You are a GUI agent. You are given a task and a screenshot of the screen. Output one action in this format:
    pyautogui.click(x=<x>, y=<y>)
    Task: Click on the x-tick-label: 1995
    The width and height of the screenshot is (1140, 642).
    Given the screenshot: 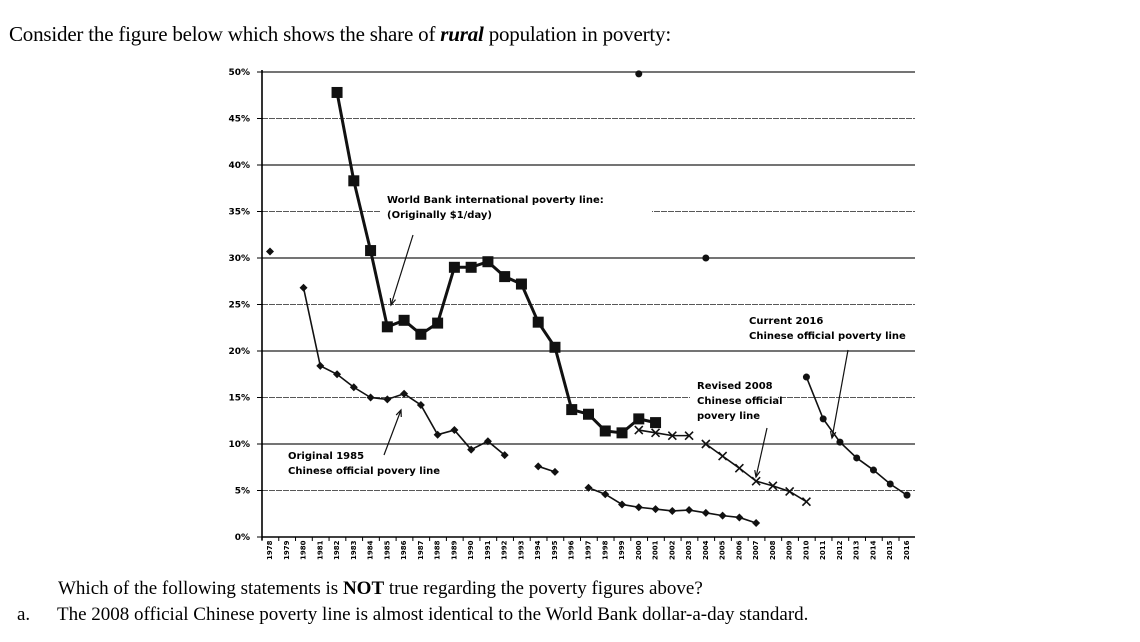 What is the action you would take?
    pyautogui.click(x=555, y=550)
    